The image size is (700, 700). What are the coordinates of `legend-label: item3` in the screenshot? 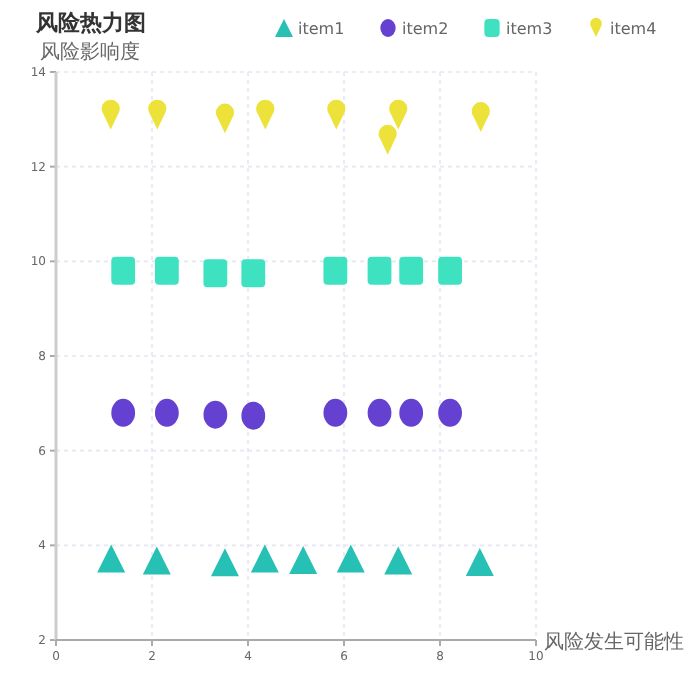 It's located at (529, 29).